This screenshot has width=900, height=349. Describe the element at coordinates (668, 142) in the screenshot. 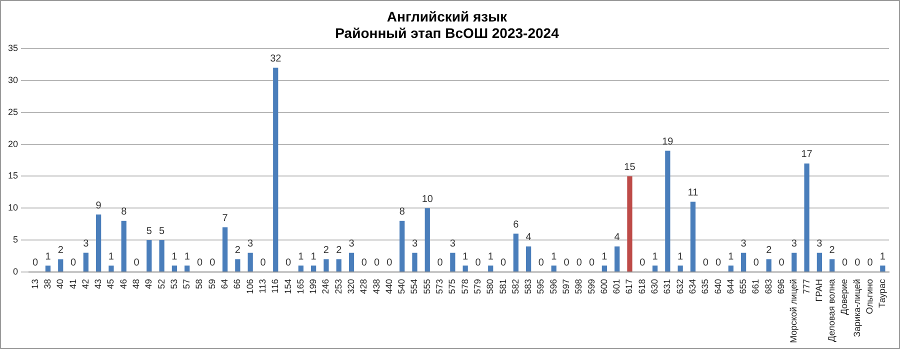

I see `data-label: 19` at that location.